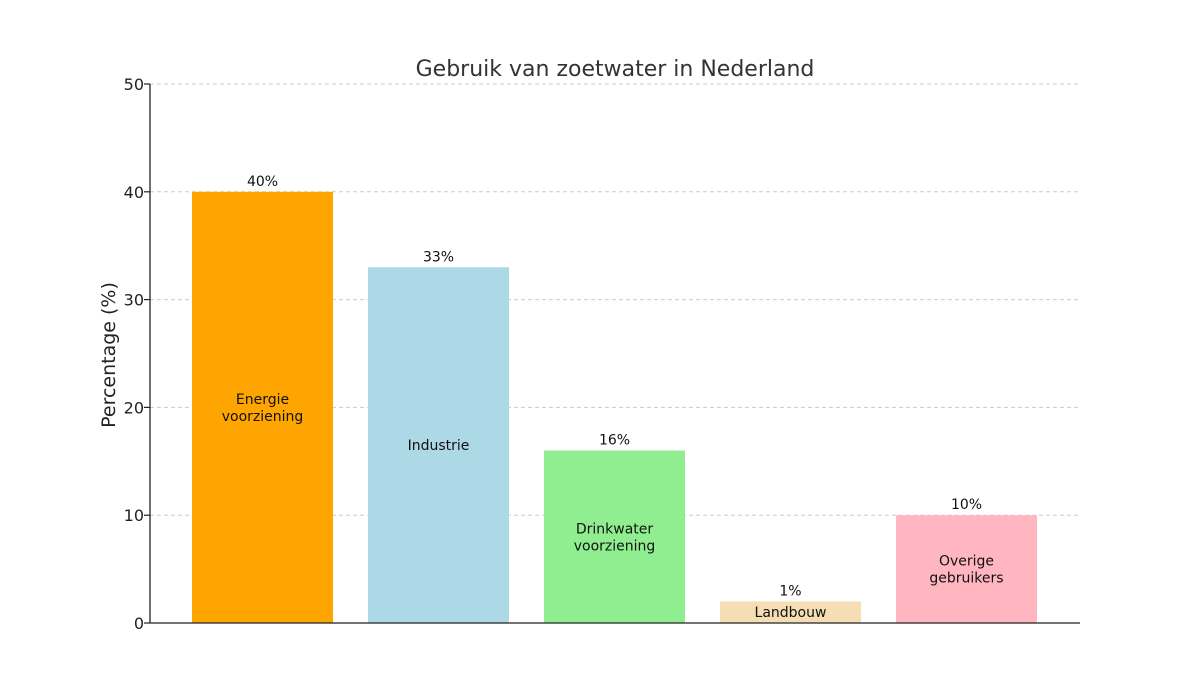  Describe the element at coordinates (614, 441) in the screenshot. I see `bar-value-label: 16%` at that location.